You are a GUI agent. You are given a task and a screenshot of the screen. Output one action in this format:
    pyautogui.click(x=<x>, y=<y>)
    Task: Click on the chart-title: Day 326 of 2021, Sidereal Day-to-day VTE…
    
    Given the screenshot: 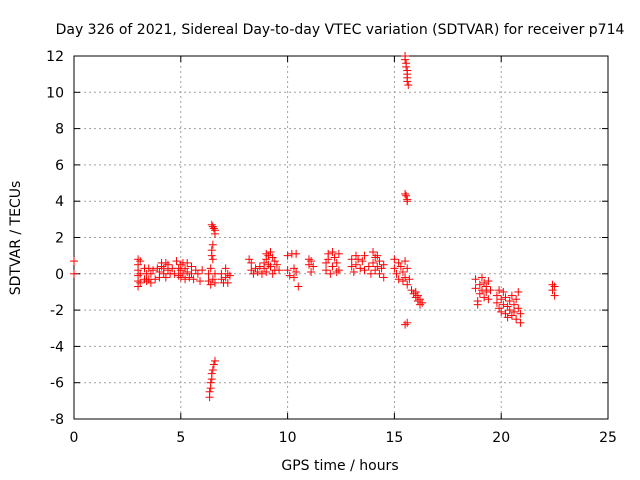 What is the action you would take?
    pyautogui.click(x=340, y=30)
    